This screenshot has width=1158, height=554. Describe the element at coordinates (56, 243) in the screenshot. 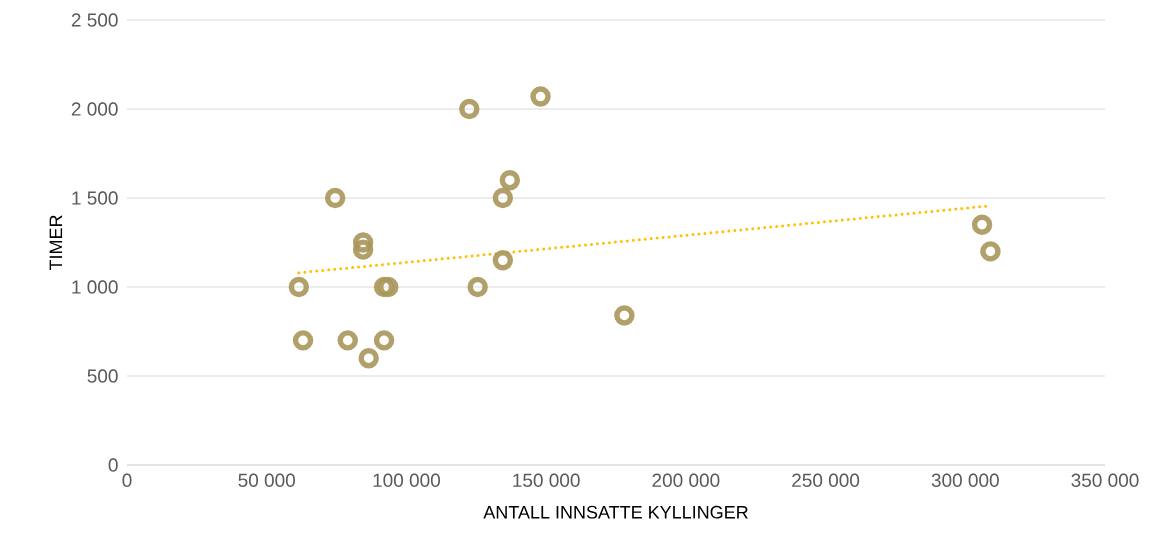

I see `y-axis-title: TIMER` at that location.